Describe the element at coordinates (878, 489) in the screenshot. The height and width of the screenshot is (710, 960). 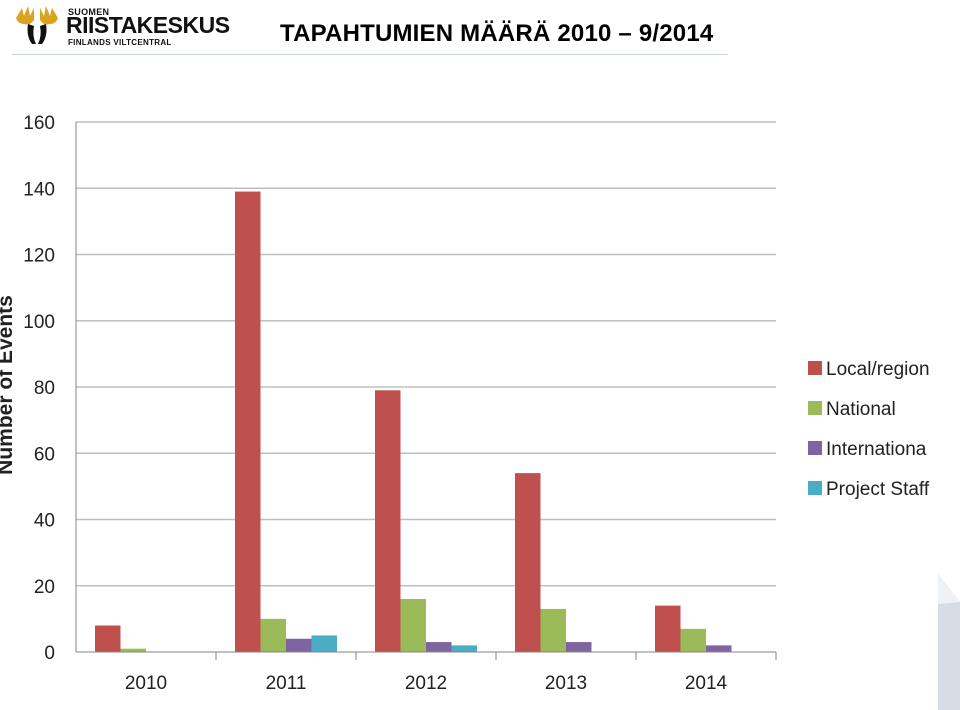
I see `legend-label: Project Staff` at that location.